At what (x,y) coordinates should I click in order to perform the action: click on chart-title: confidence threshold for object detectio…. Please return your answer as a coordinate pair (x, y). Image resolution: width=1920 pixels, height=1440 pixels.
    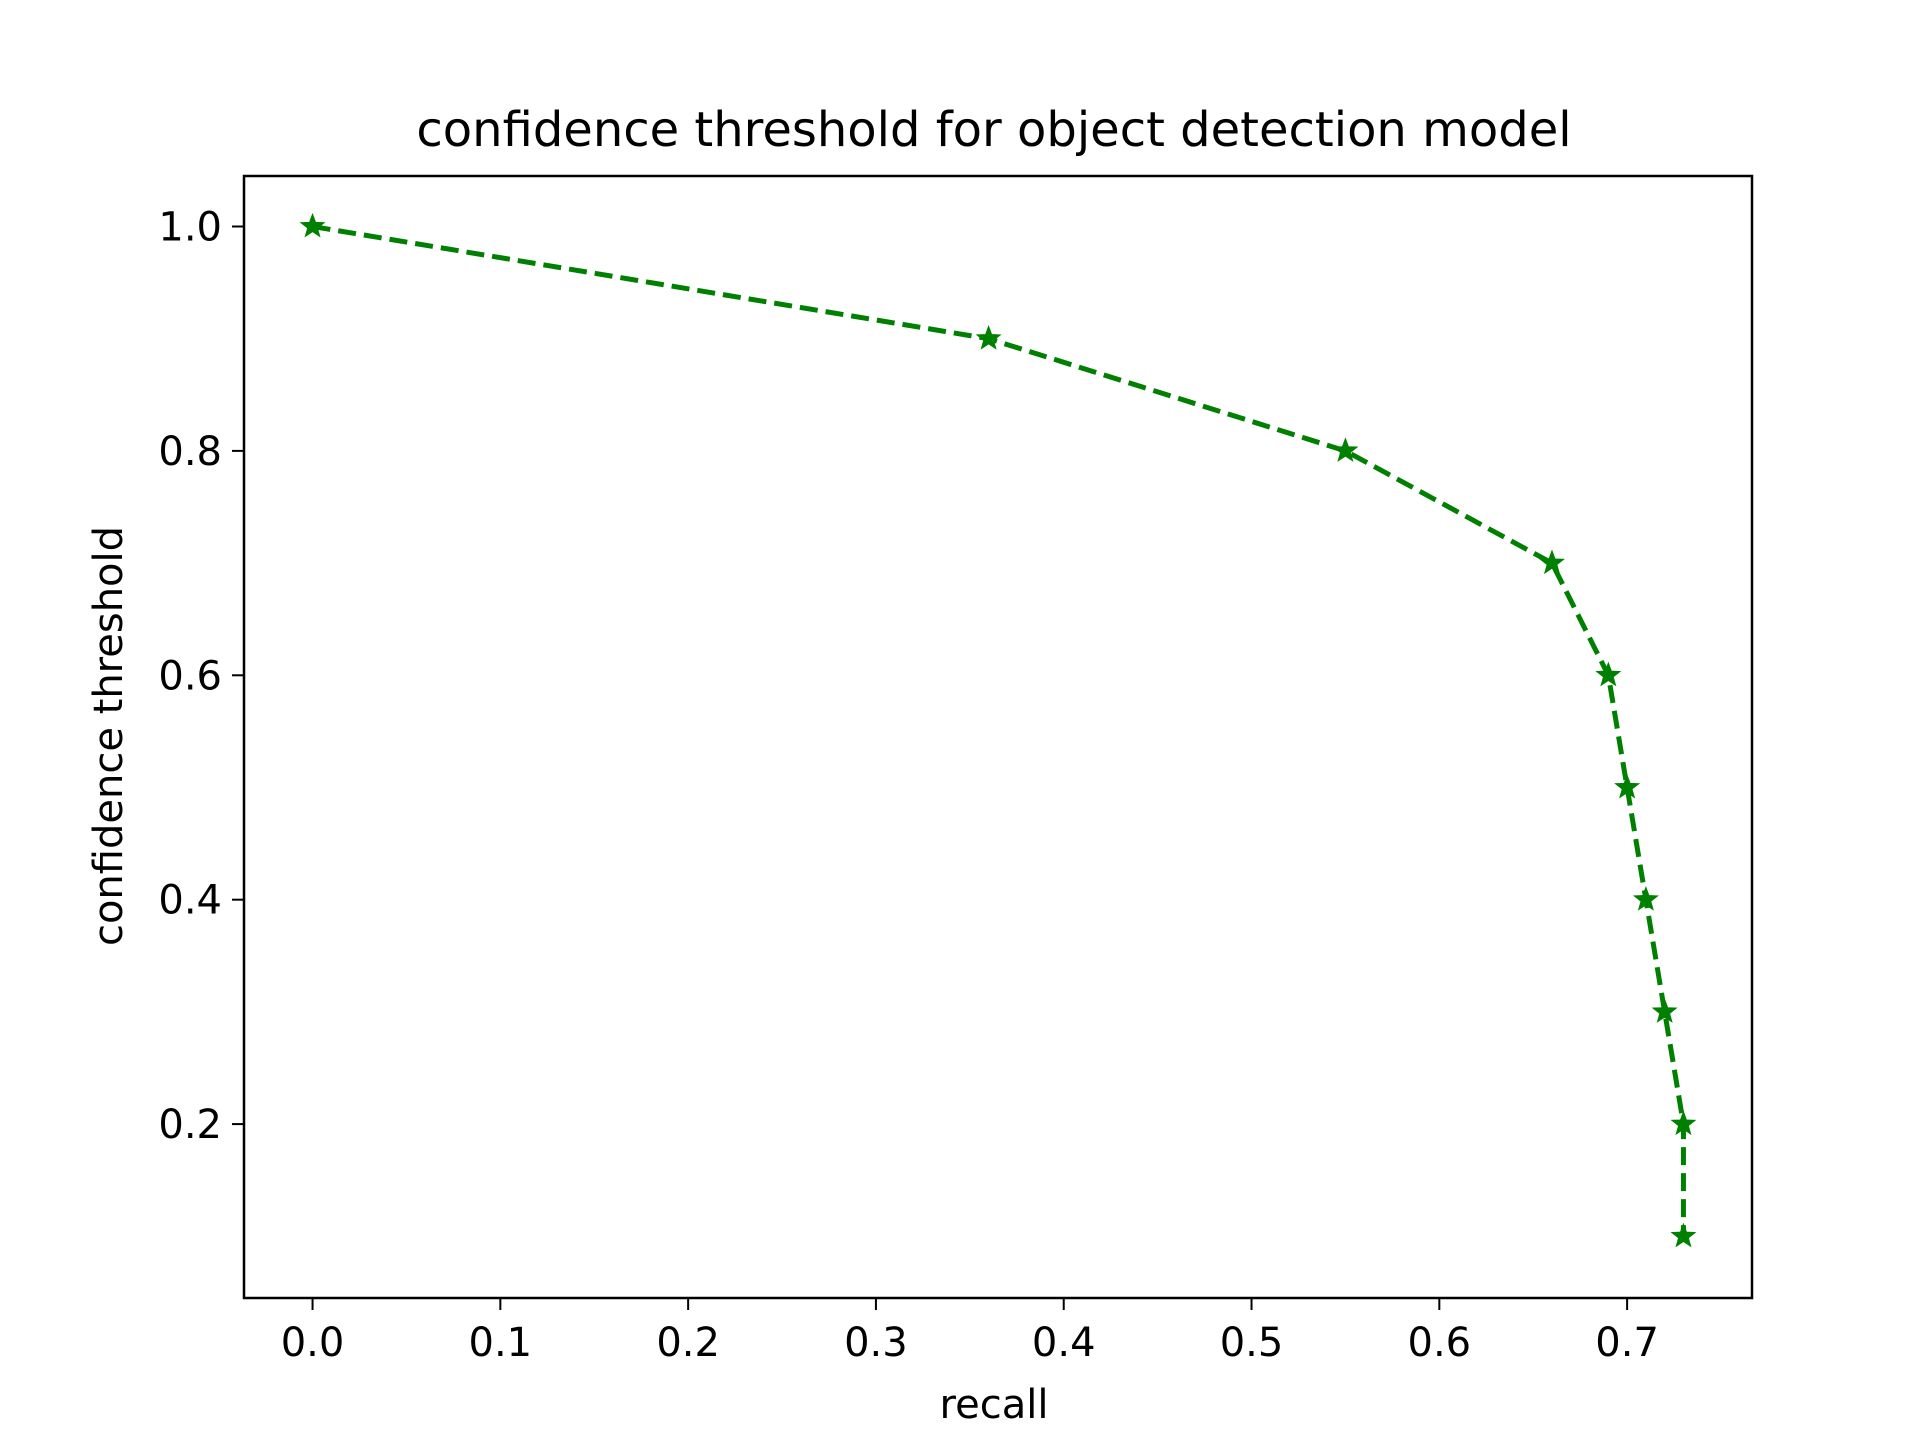
    Looking at the image, I should click on (993, 130).